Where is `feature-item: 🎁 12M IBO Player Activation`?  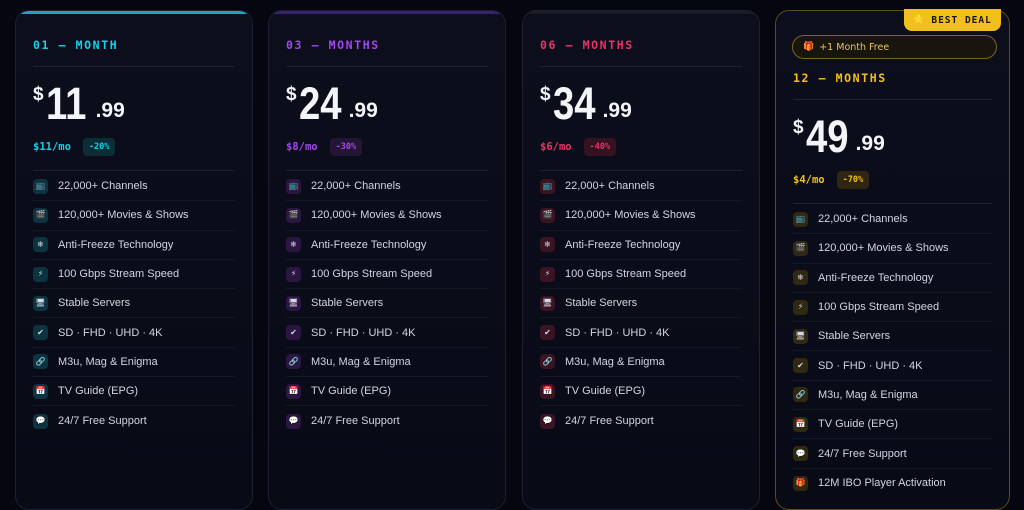 feature-item: 🎁 12M IBO Player Activation is located at coordinates (892, 483).